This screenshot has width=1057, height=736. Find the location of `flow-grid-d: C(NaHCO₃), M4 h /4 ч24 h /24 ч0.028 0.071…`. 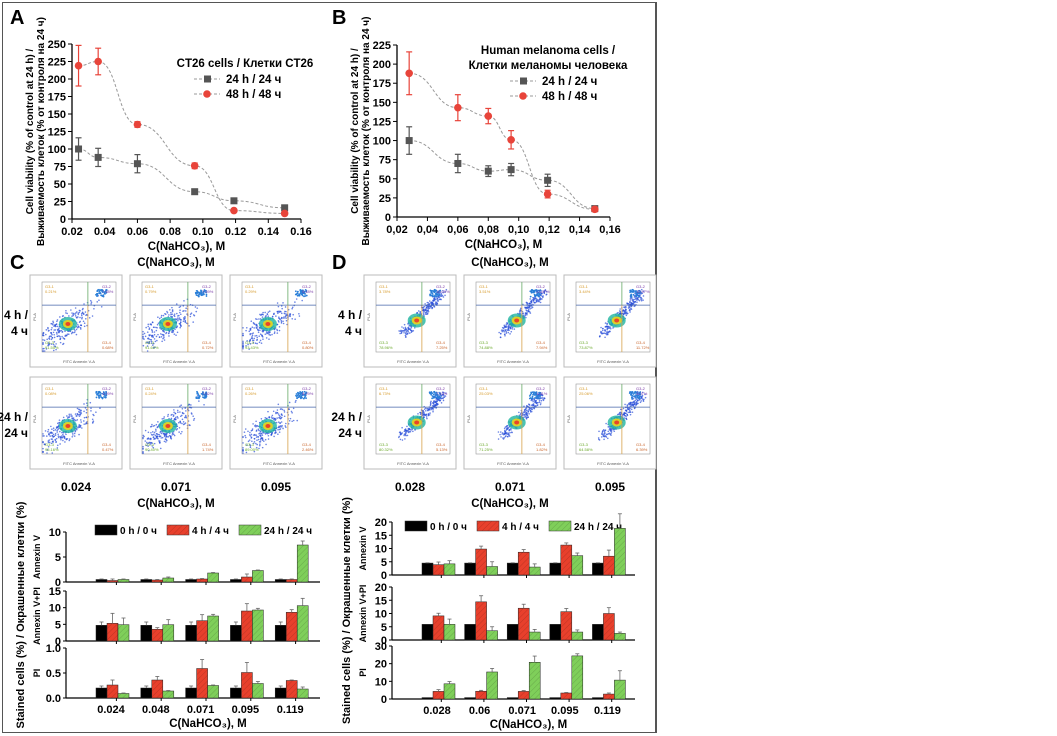

flow-grid-d: C(NaHCO₃), M4 h /4 ч24 h /24 ч0.028 0.071… is located at coordinates (494, 383).